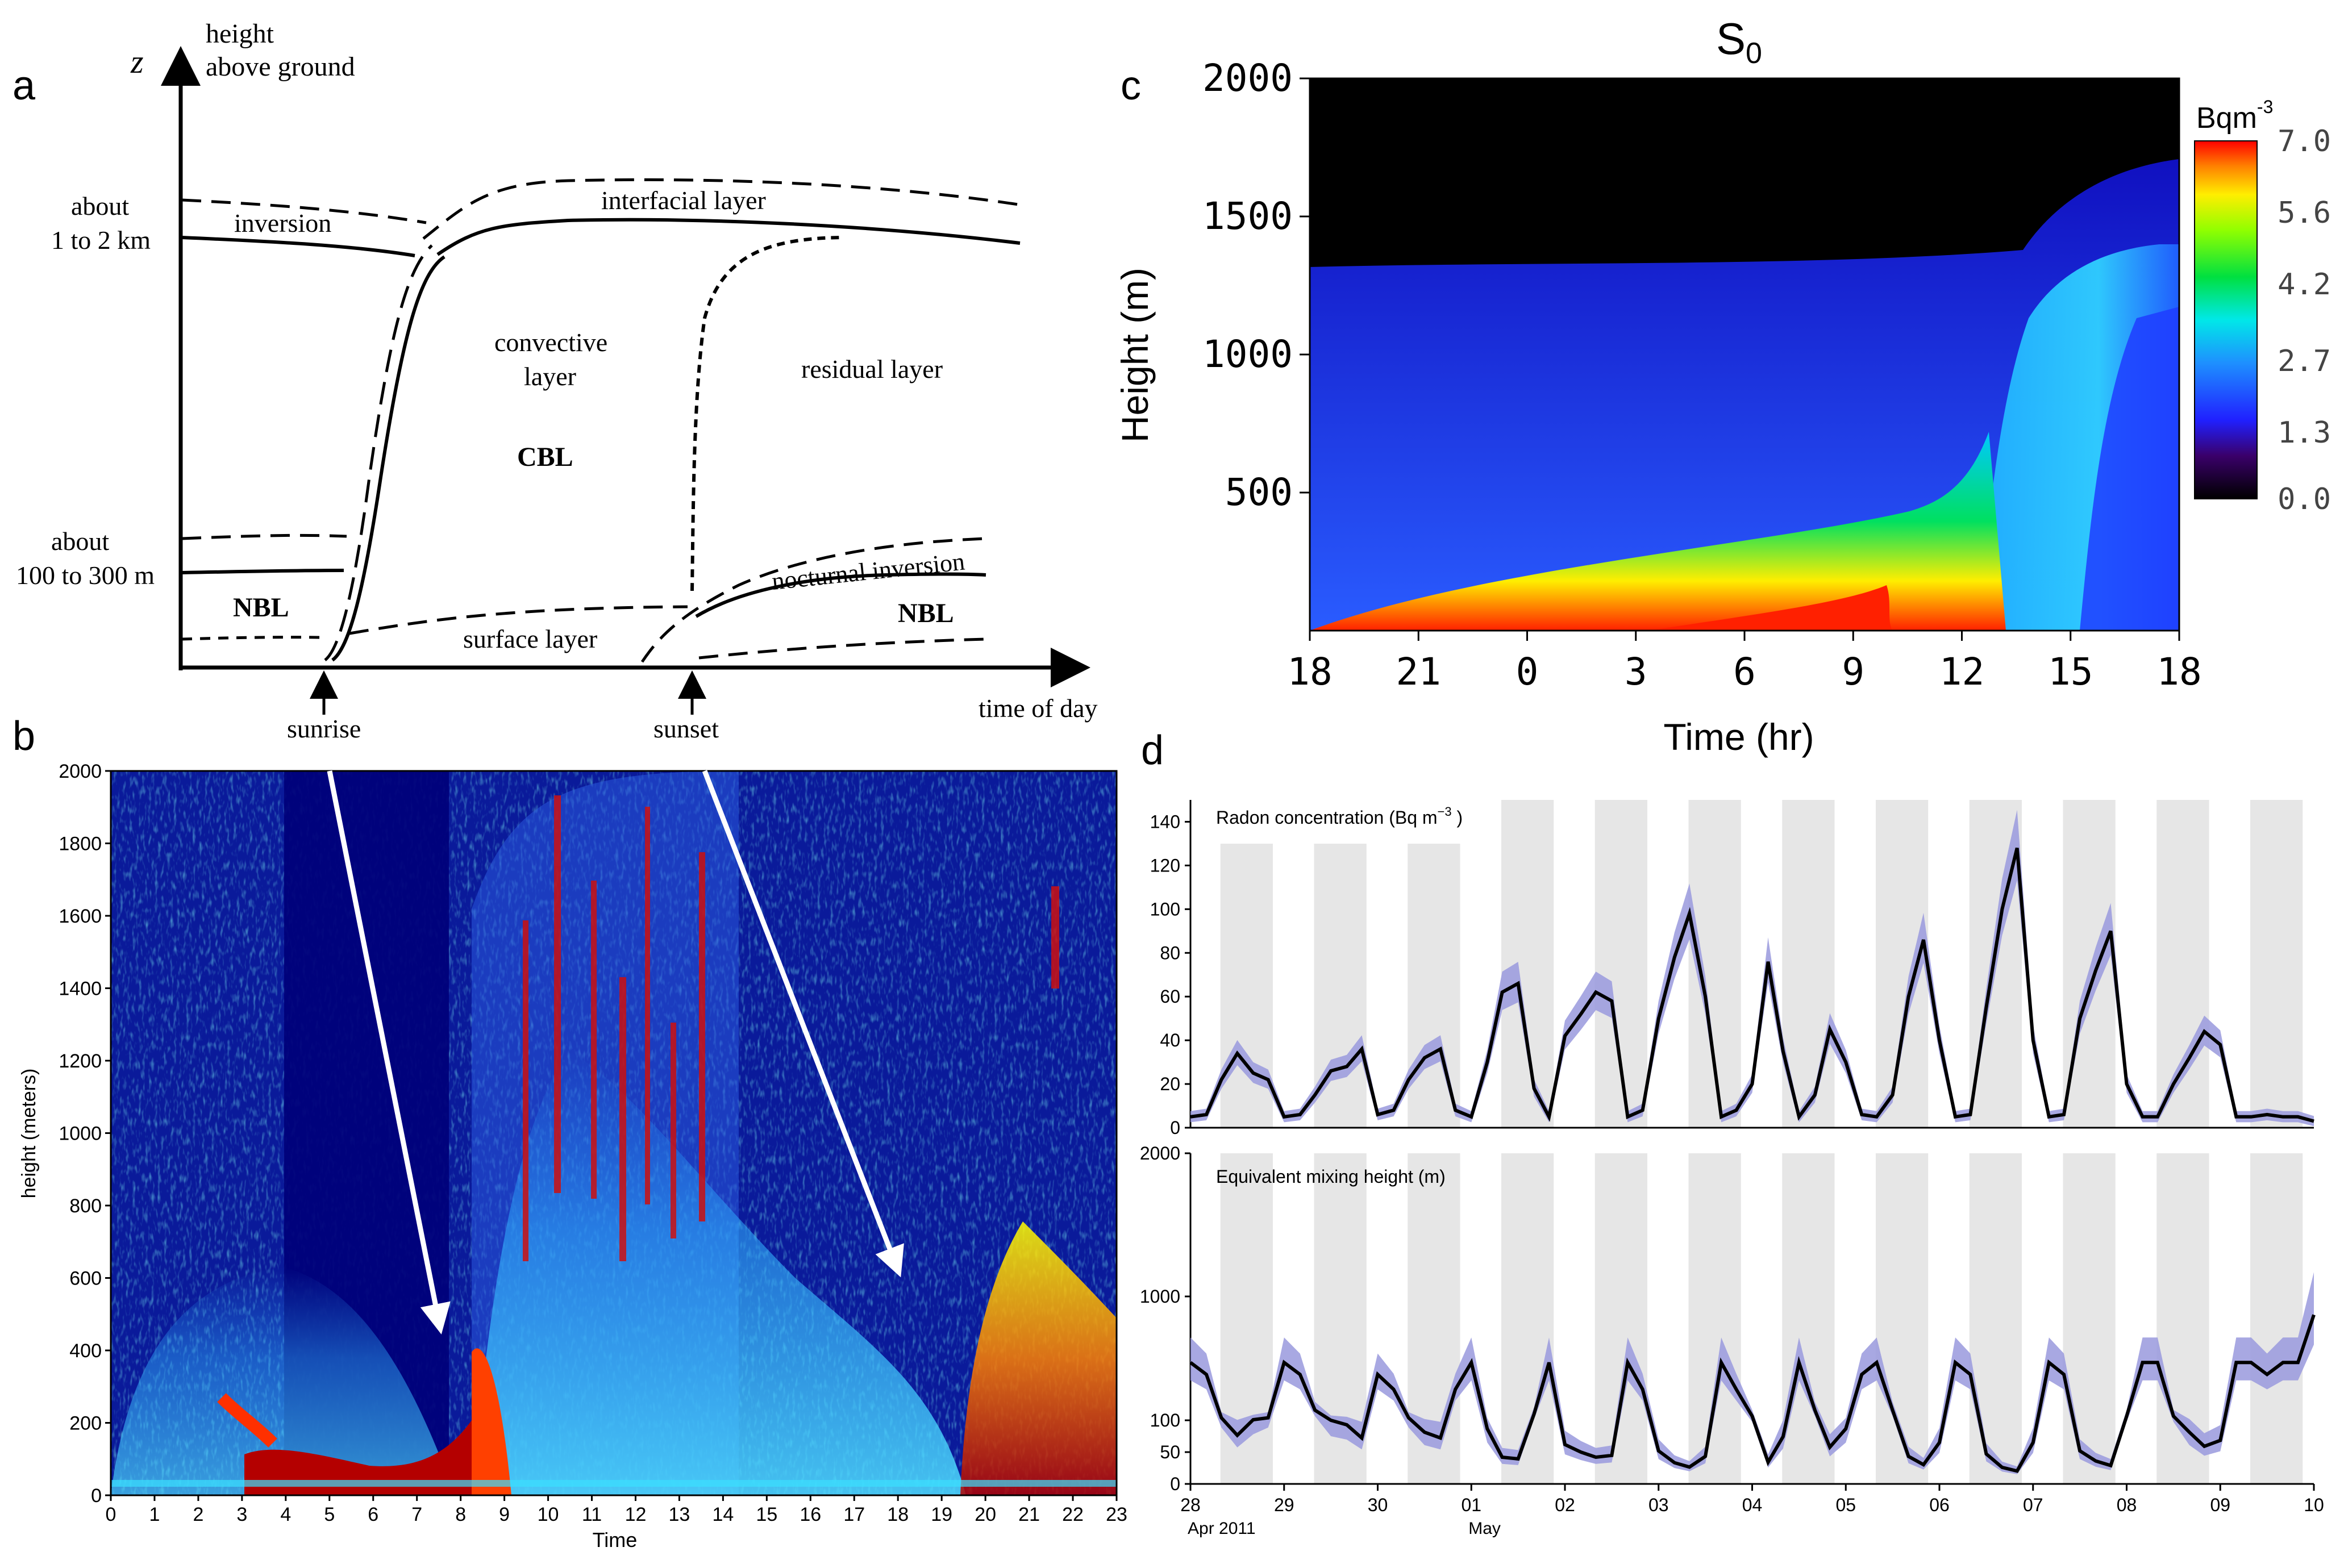  I want to click on c-xtick-label: 0, so click(1527, 672).